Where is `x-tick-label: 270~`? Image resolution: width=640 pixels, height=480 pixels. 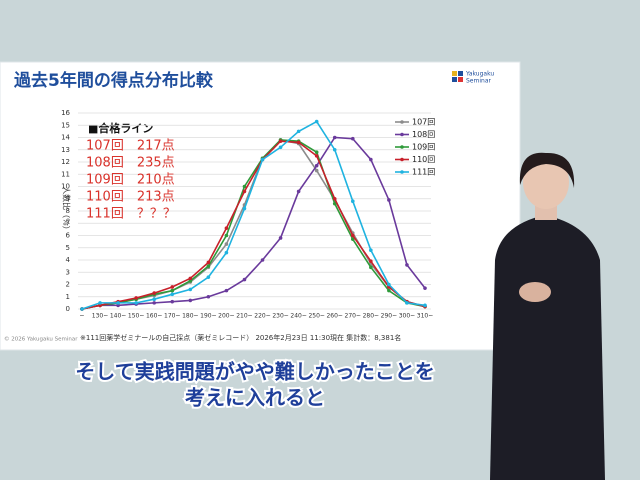 x-tick-label: 270~ is located at coordinates (353, 316).